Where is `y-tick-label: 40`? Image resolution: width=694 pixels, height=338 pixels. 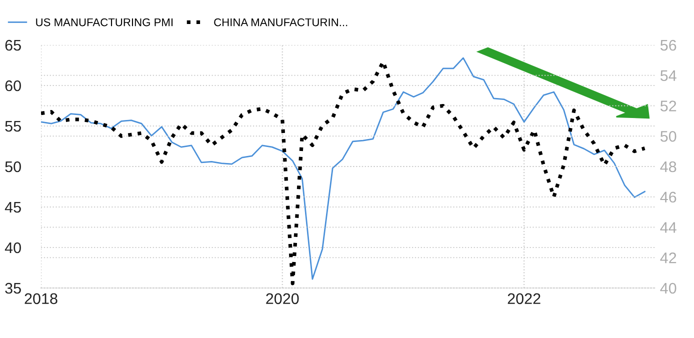
y-tick-label: 40 is located at coordinates (12, 248).